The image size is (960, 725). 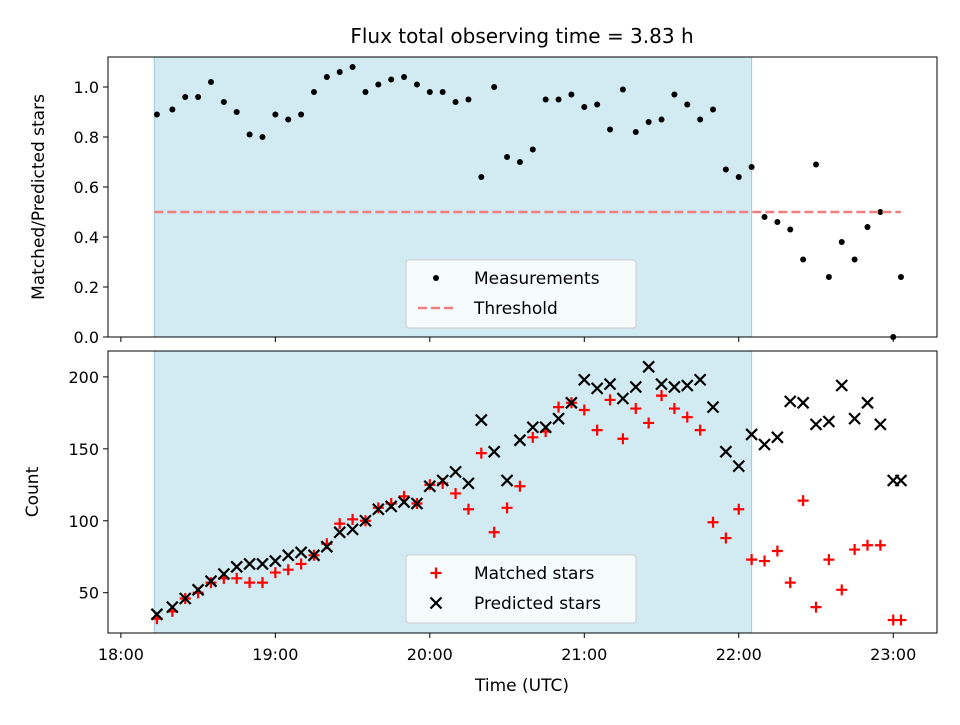 I want to click on bot-y-tick-label-3: 200, so click(x=83, y=377).